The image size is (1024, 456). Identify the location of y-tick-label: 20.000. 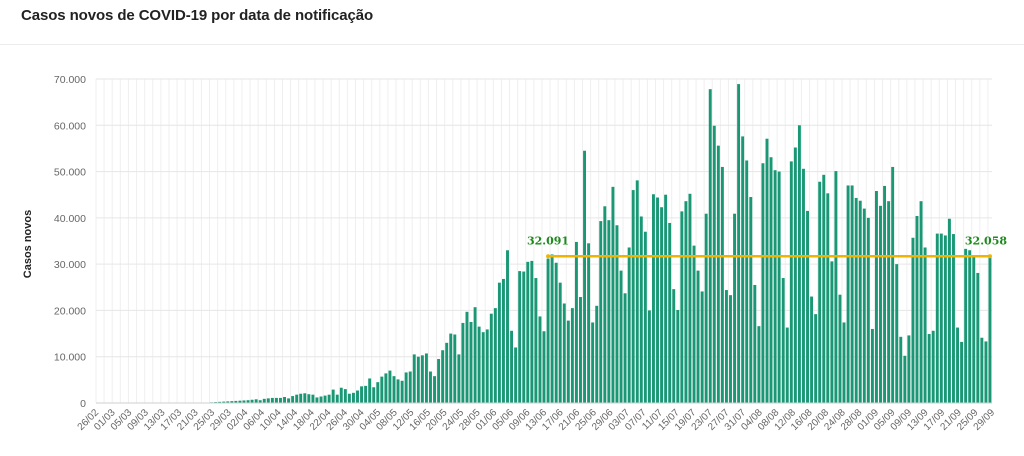
(70, 311).